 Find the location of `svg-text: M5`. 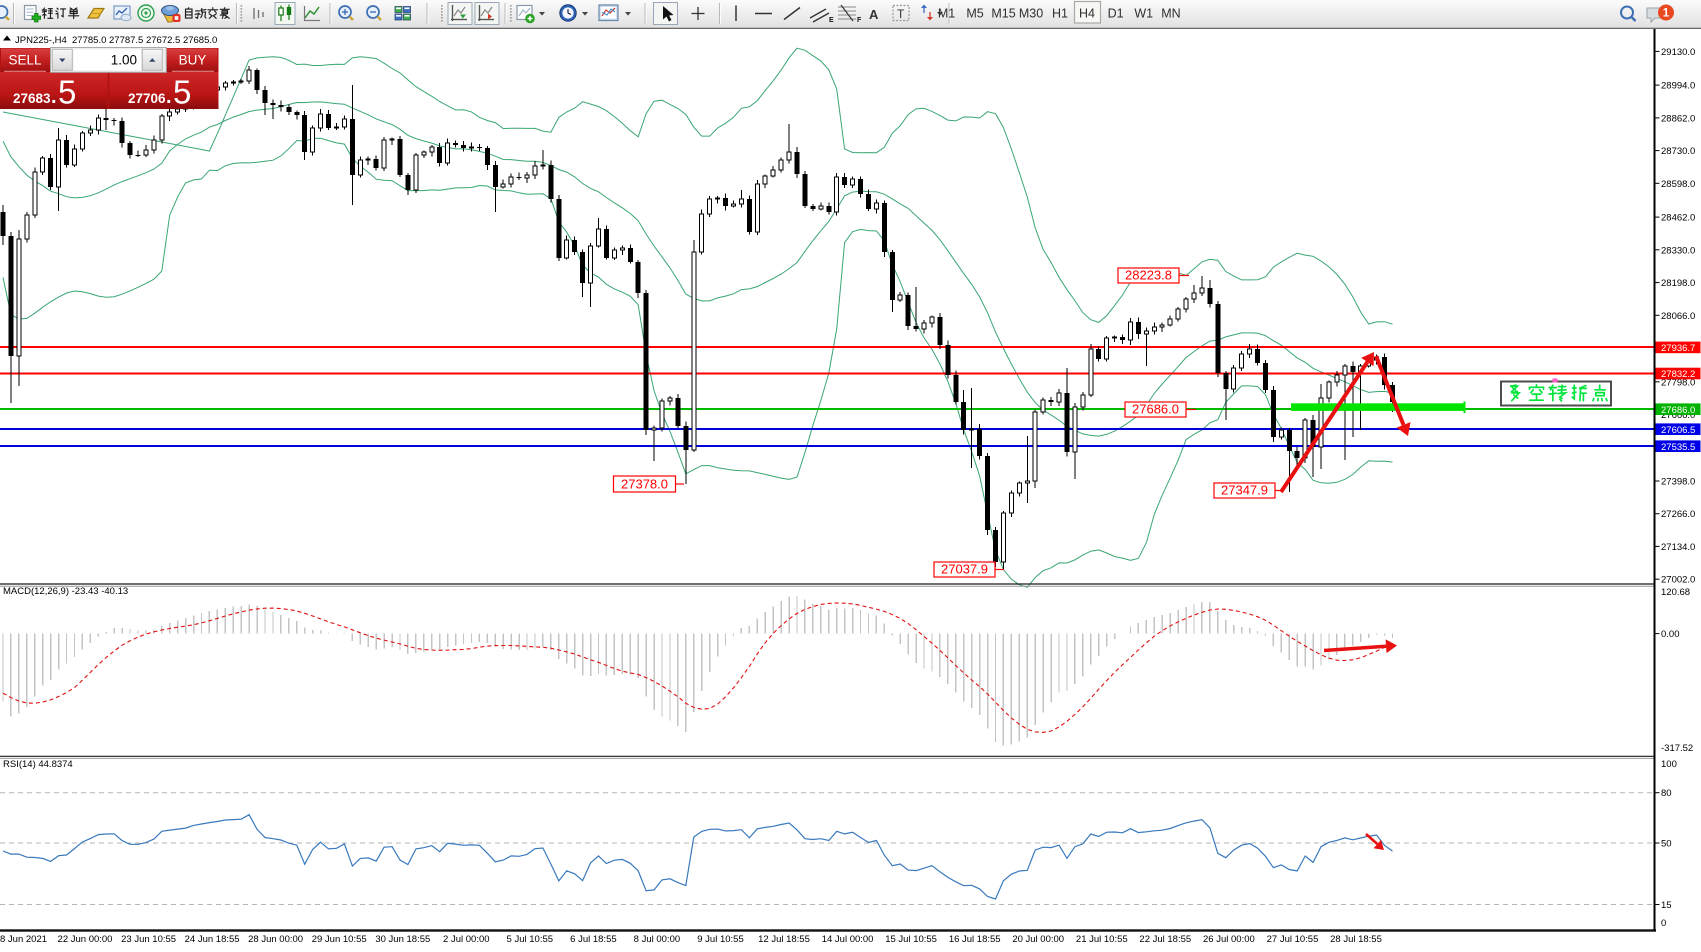

svg-text: M5 is located at coordinates (974, 14).